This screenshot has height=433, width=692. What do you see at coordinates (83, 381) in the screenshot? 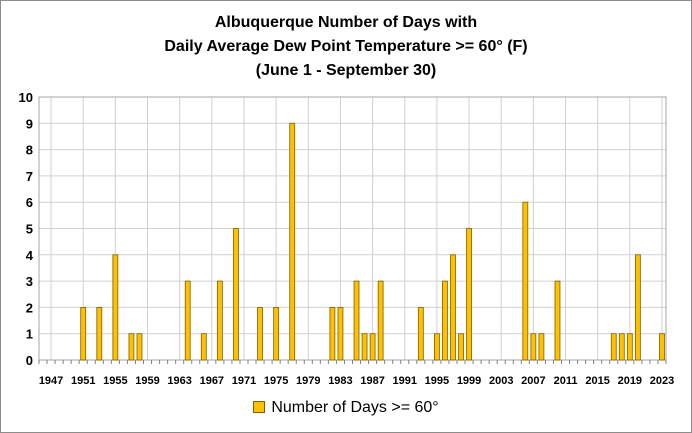
I see `x-tick-label: 1951` at bounding box center [83, 381].